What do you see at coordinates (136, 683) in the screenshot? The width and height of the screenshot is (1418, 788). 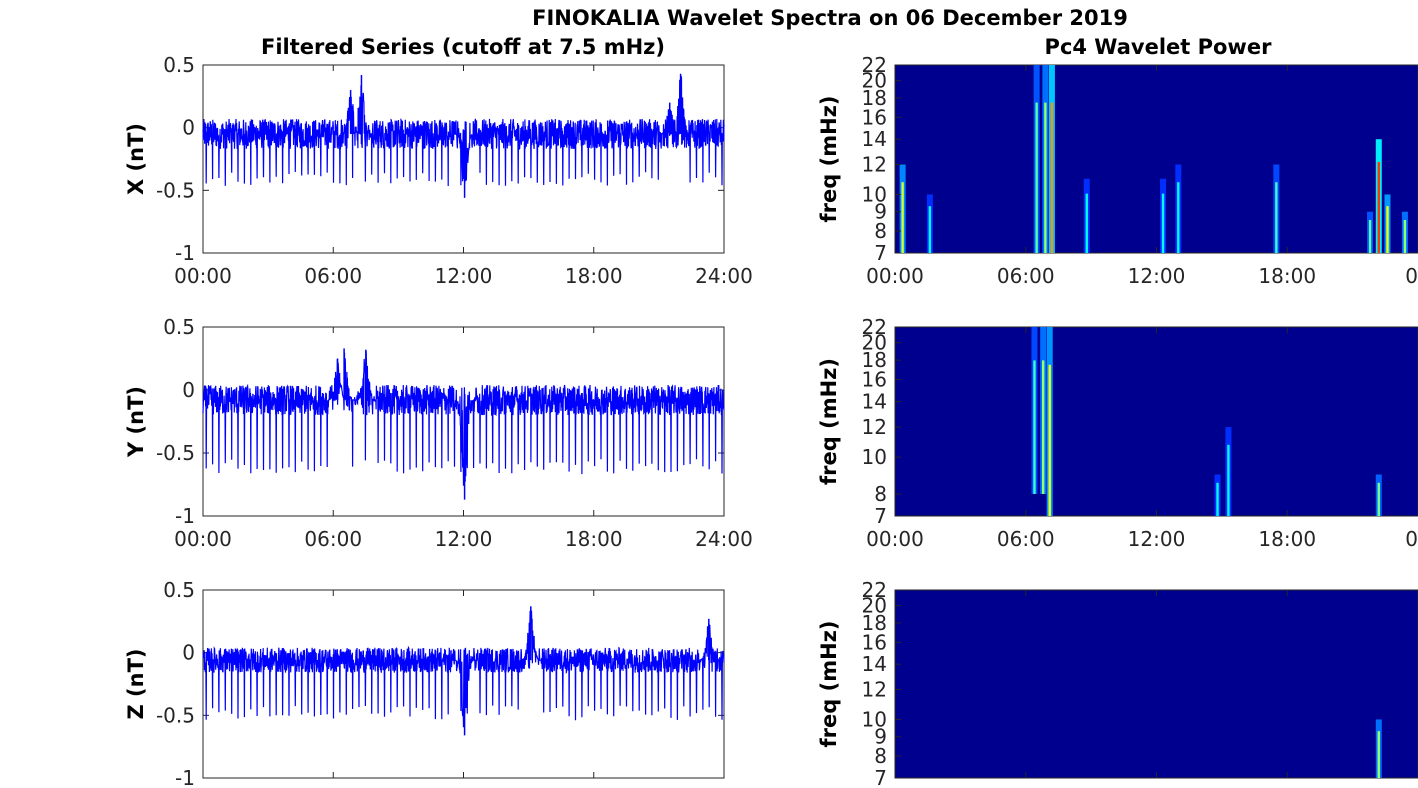 I see `y-axis-label: Z (nT)` at bounding box center [136, 683].